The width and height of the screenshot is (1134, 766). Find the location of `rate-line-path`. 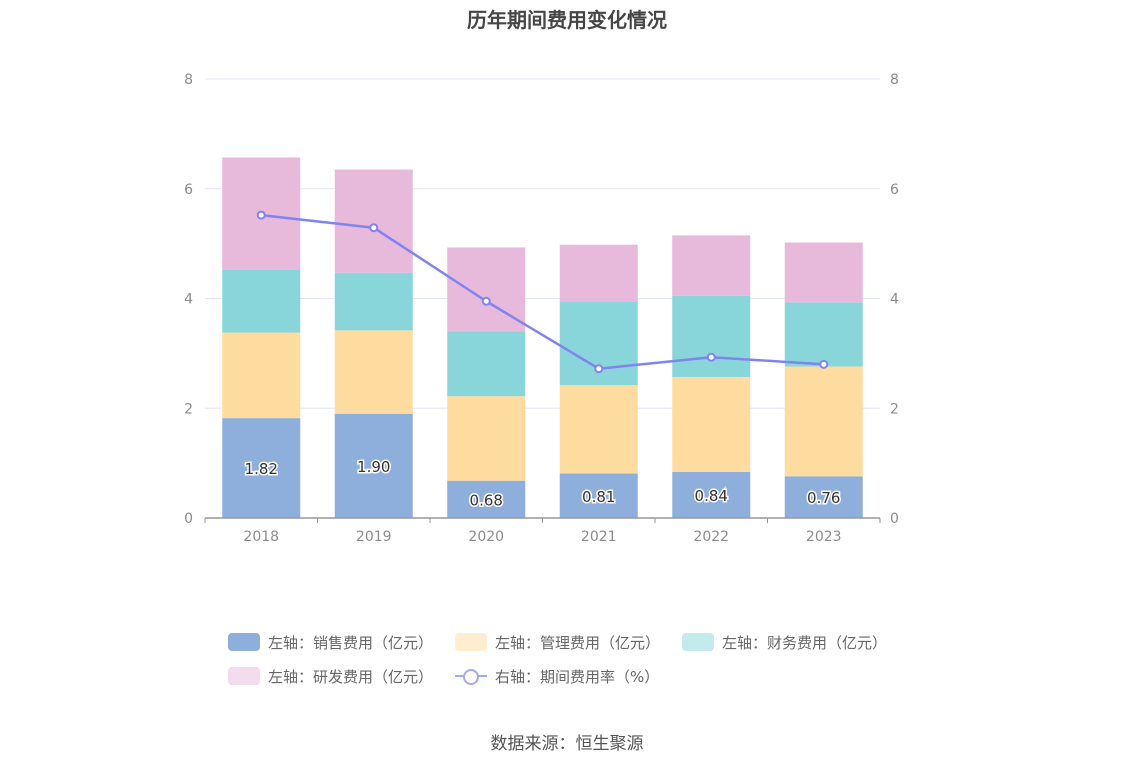

rate-line-path is located at coordinates (542, 291).